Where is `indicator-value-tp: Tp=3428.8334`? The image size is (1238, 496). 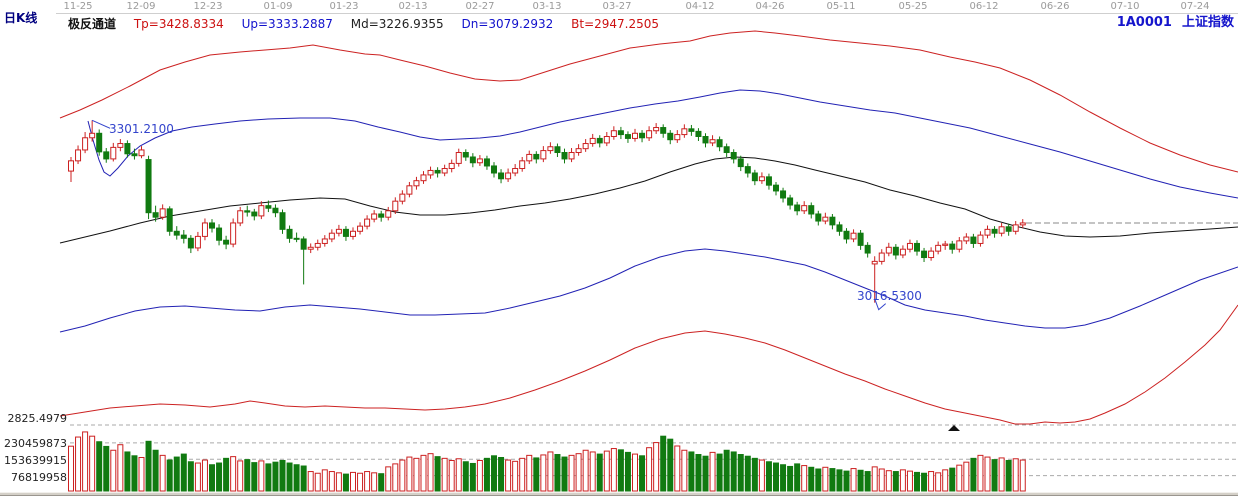
indicator-value-tp: Tp=3428.8334 is located at coordinates (178, 24).